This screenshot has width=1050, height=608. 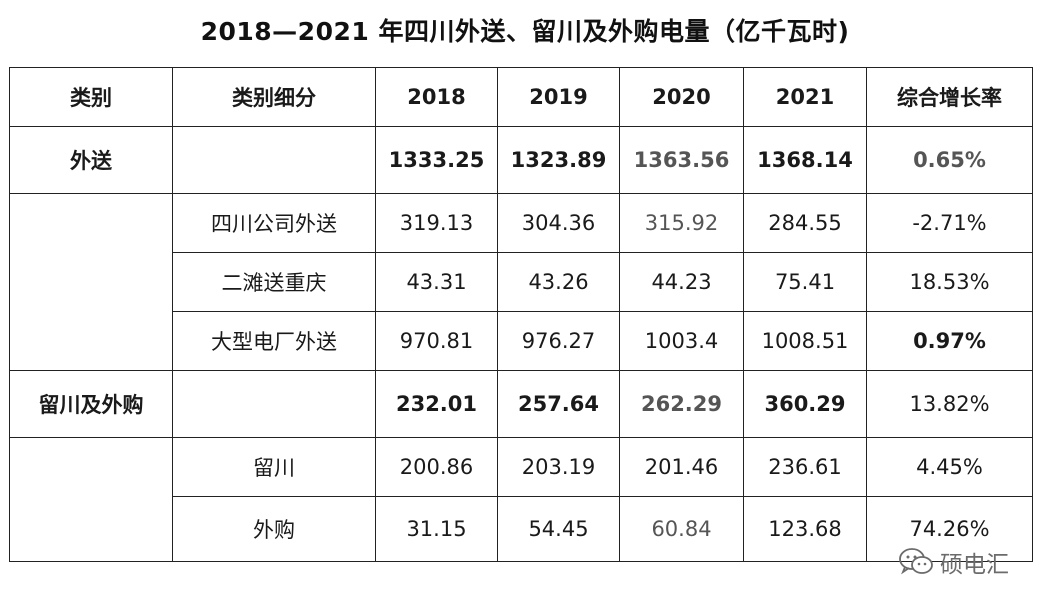 What do you see at coordinates (436, 467) in the screenshot?
I see `value-cell: 200.86` at bounding box center [436, 467].